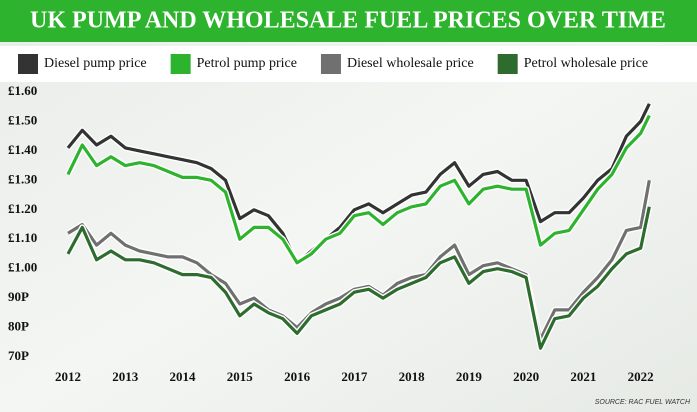 This screenshot has width=697, height=412. Describe the element at coordinates (22, 208) in the screenshot. I see `y-tick-label: £1.20` at that location.